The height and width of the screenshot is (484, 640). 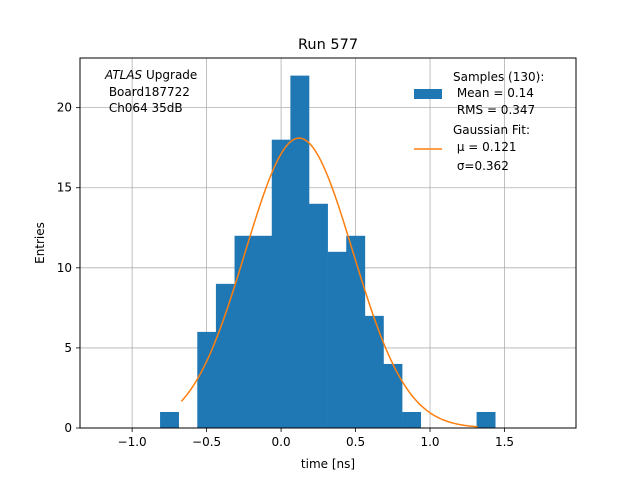 What do you see at coordinates (498, 77) in the screenshot?
I see `legend-samples-line-1: Samples (130):` at bounding box center [498, 77].